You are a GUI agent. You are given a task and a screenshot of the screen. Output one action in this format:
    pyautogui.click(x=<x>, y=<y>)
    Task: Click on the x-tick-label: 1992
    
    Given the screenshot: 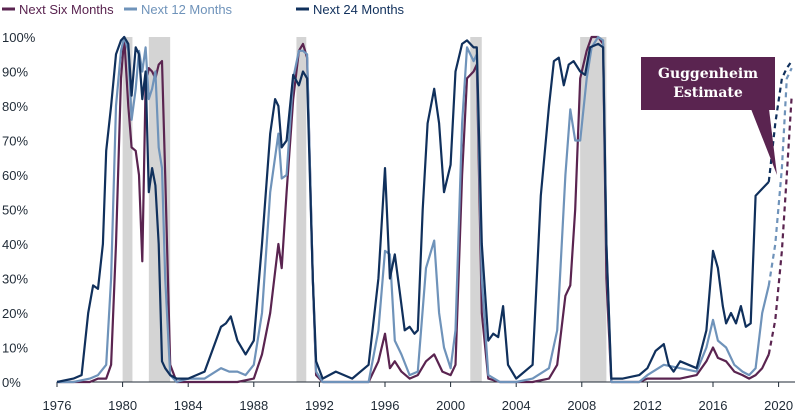 What is the action you would take?
    pyautogui.click(x=319, y=405)
    